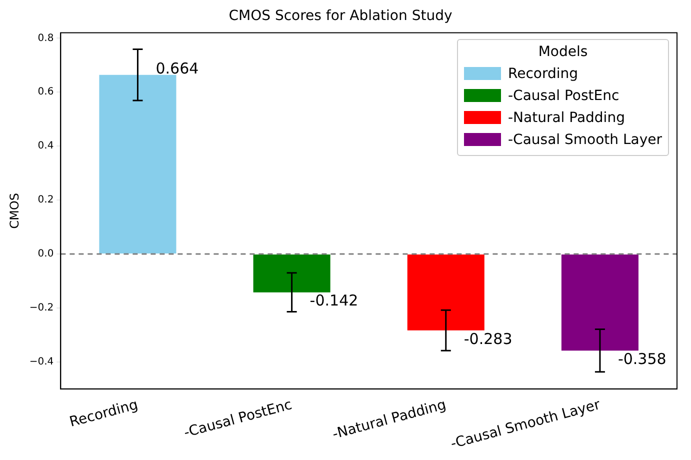 Image resolution: width=691 pixels, height=460 pixels. I want to click on x-tick-label: -Causal Smooth Layer, so click(525, 424).